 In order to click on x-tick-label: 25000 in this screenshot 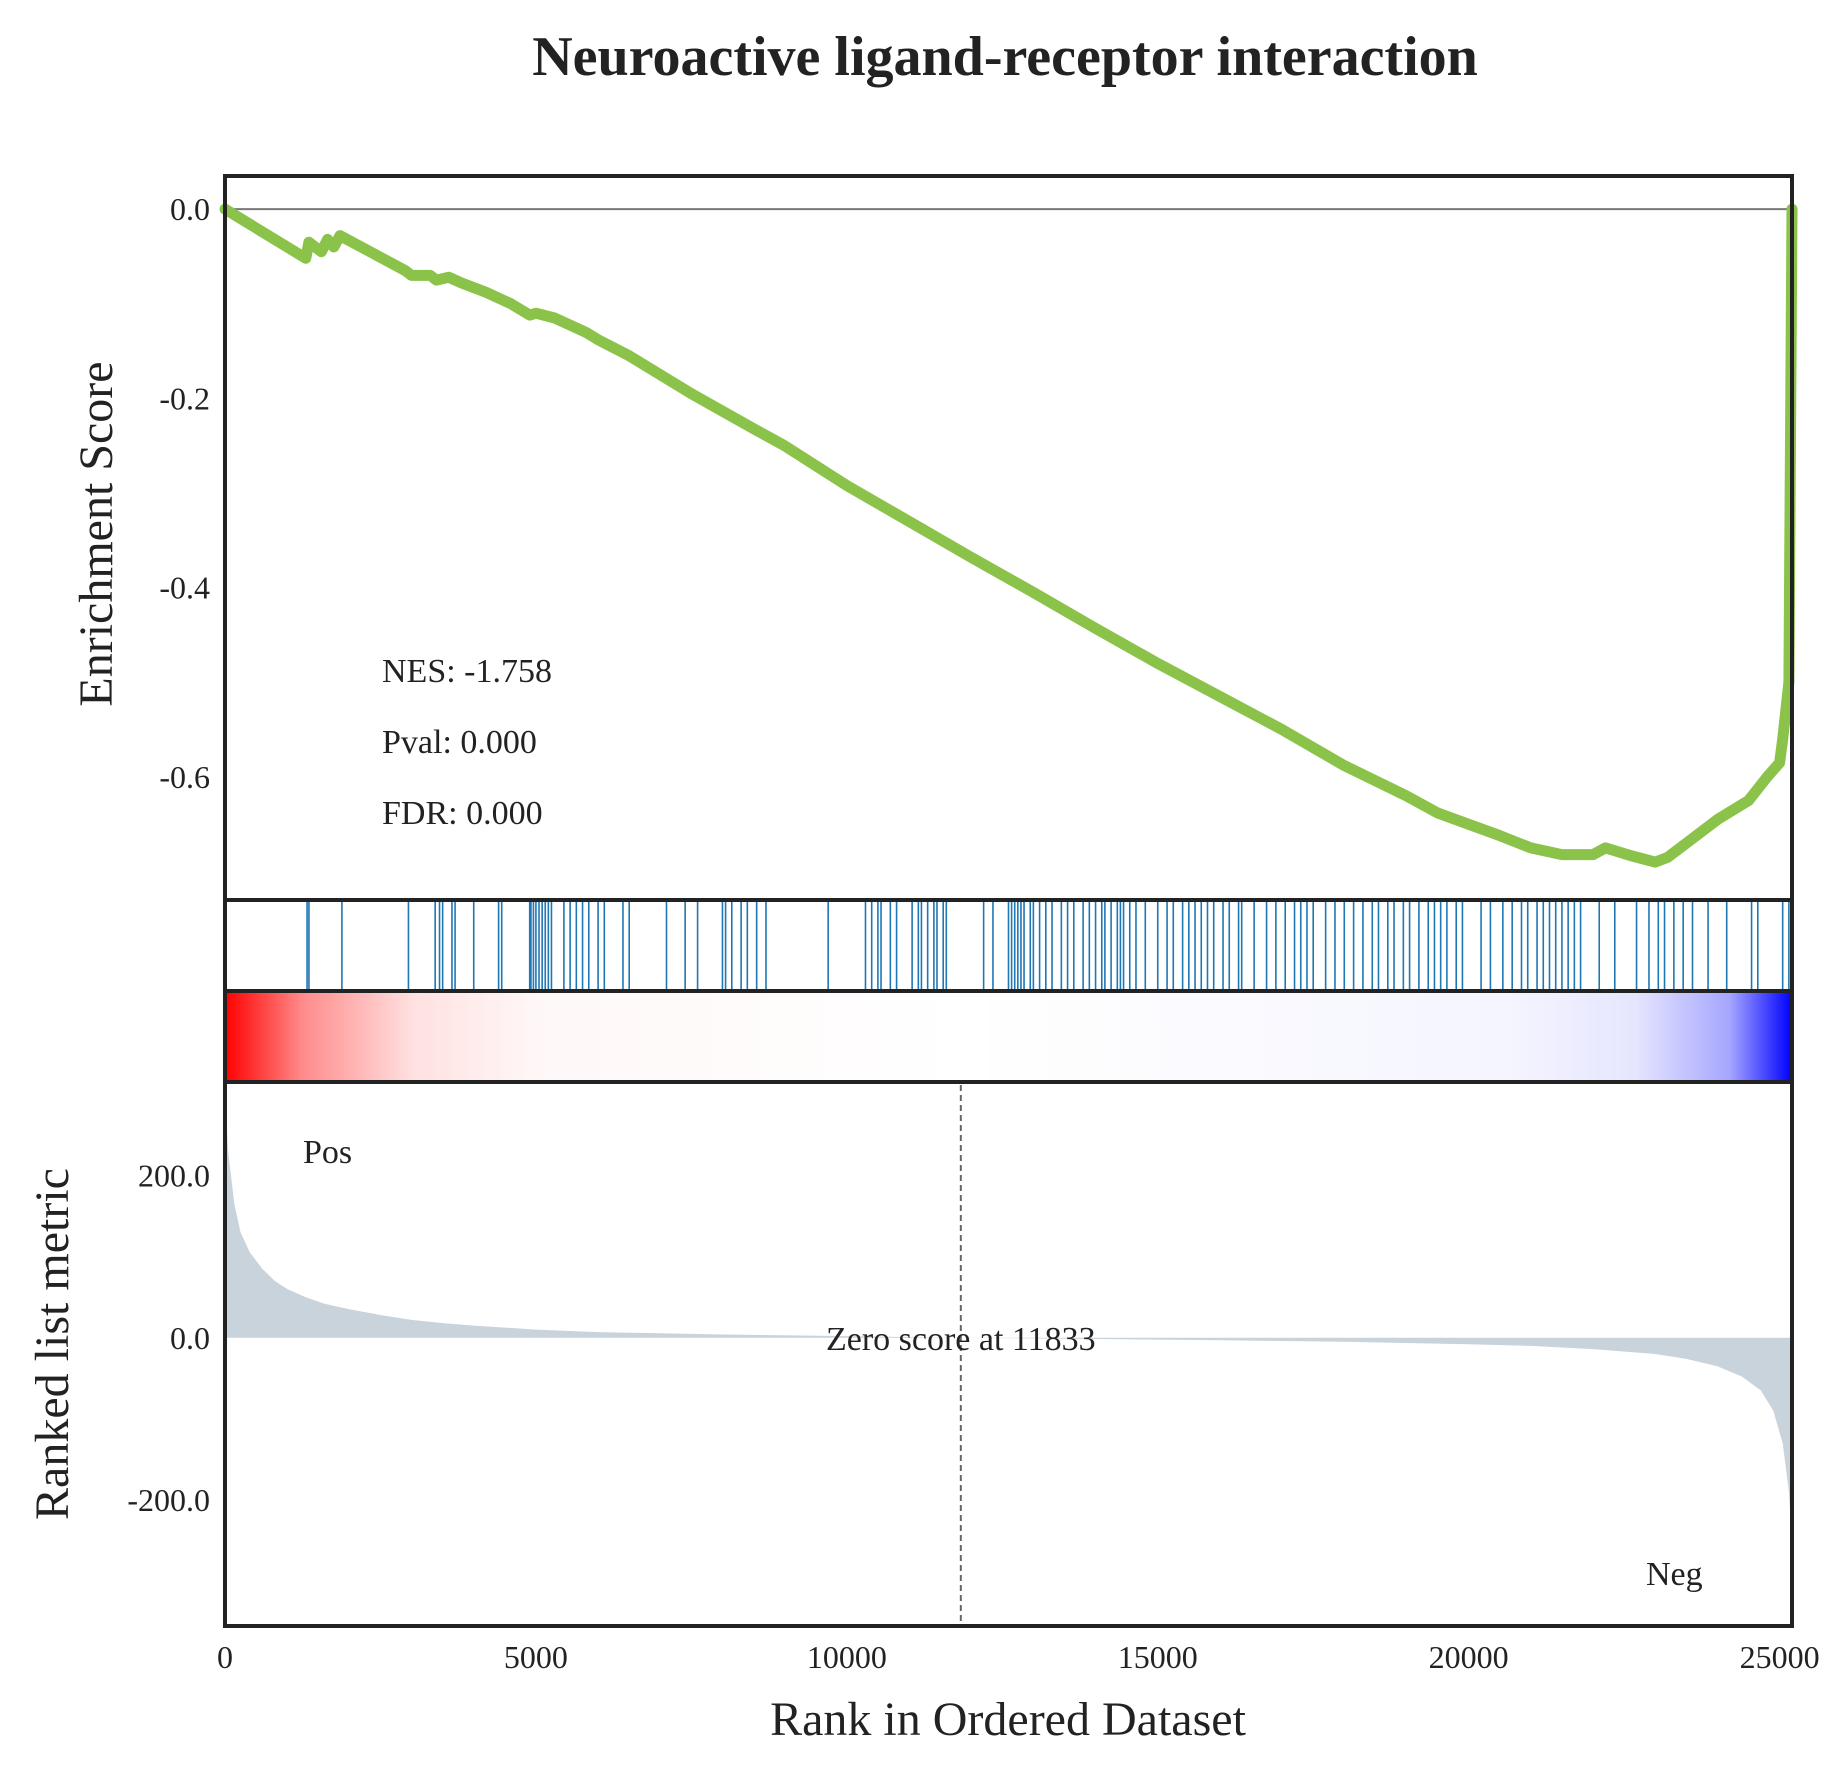, I will do `click(1780, 1657)`.